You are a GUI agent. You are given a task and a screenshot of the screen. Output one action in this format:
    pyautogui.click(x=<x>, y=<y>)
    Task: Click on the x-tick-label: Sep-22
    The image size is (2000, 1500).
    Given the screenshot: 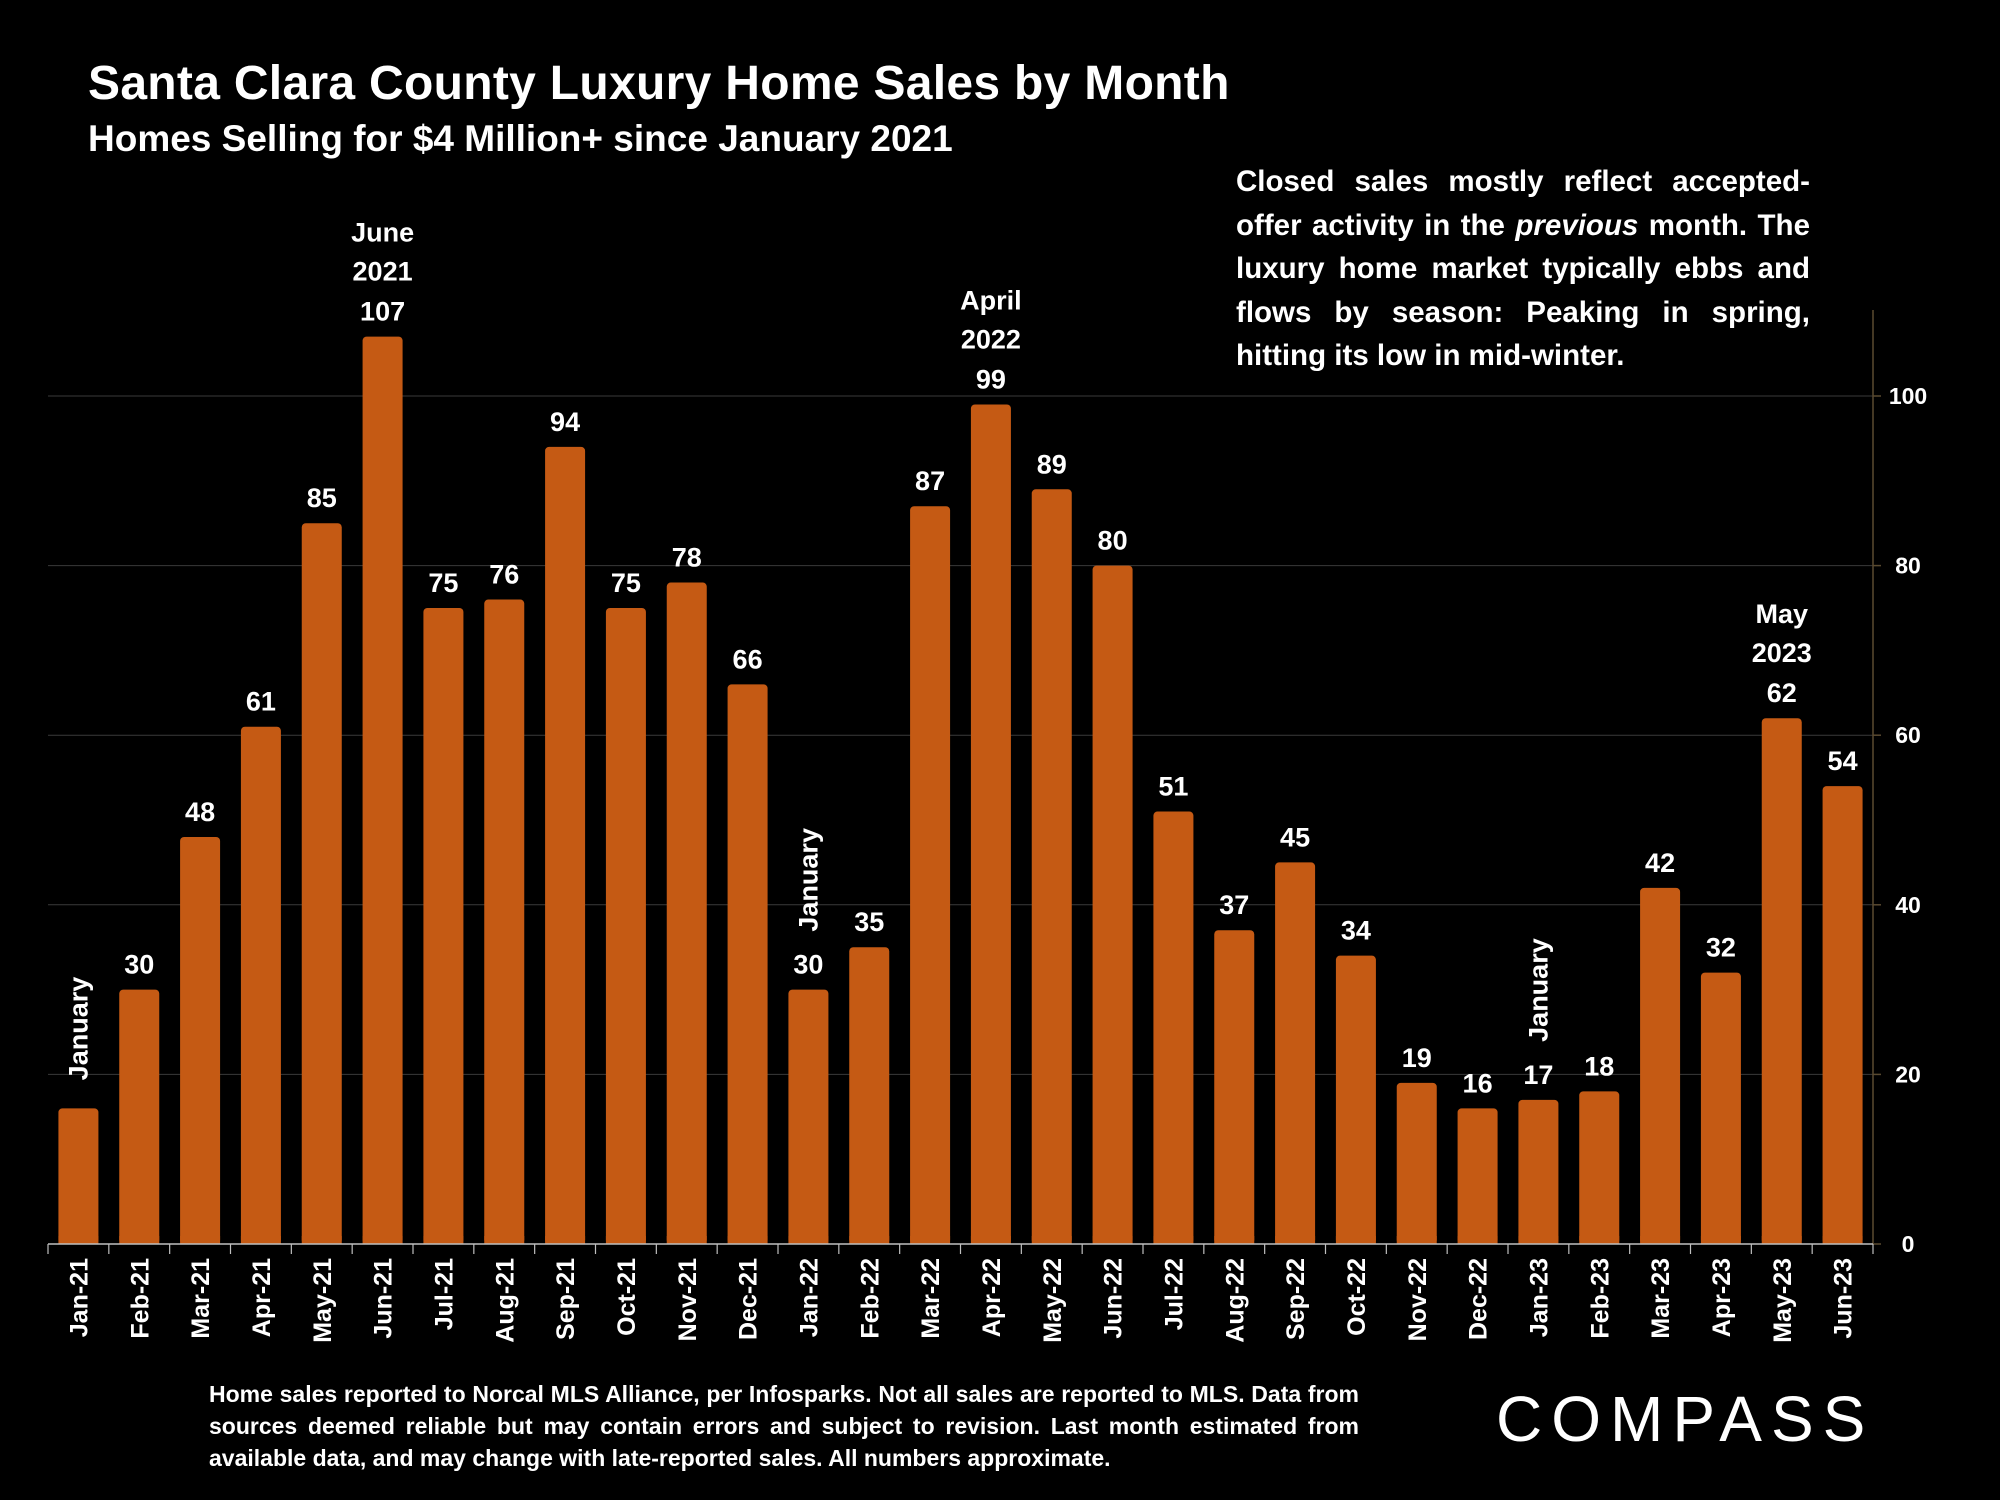 What is the action you would take?
    pyautogui.click(x=1296, y=1299)
    